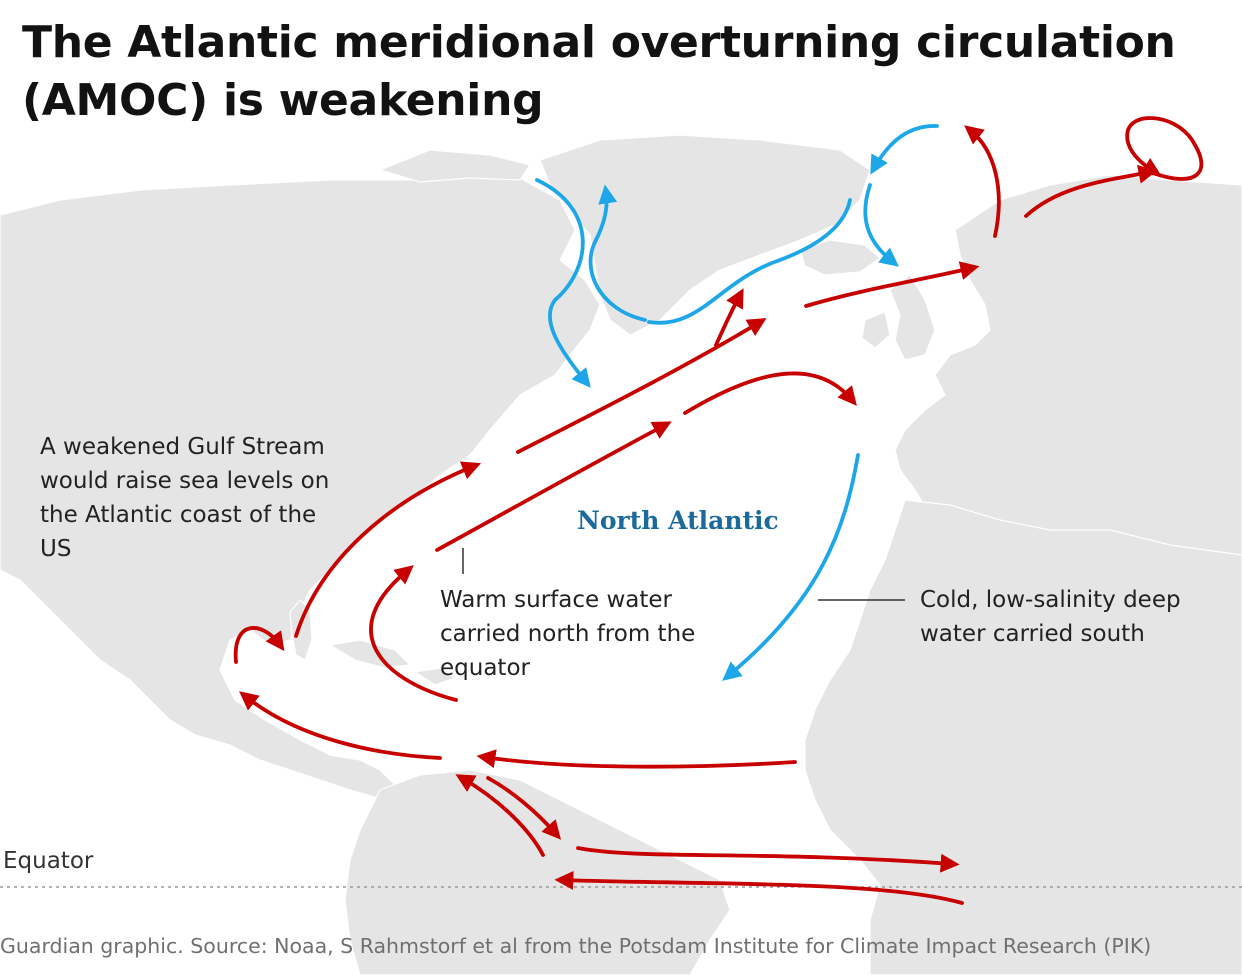 Image resolution: width=1242 pixels, height=975 pixels. Describe the element at coordinates (388, 549) in the screenshot. I see `warm-arrow-gulf-stream` at that location.